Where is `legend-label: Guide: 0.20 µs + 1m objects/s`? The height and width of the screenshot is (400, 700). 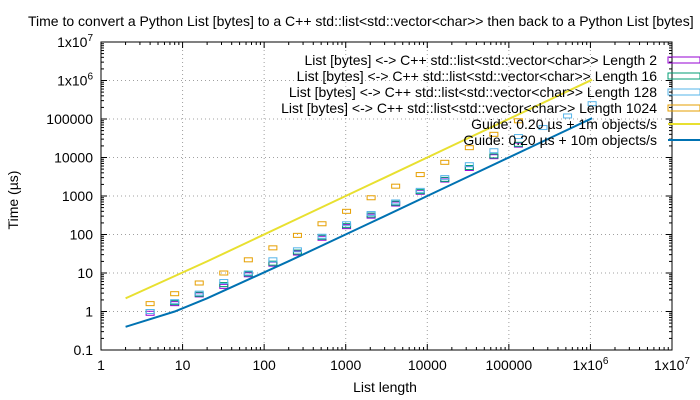
legend-label: Guide: 0.20 µs + 1m objects/s is located at coordinates (564, 124).